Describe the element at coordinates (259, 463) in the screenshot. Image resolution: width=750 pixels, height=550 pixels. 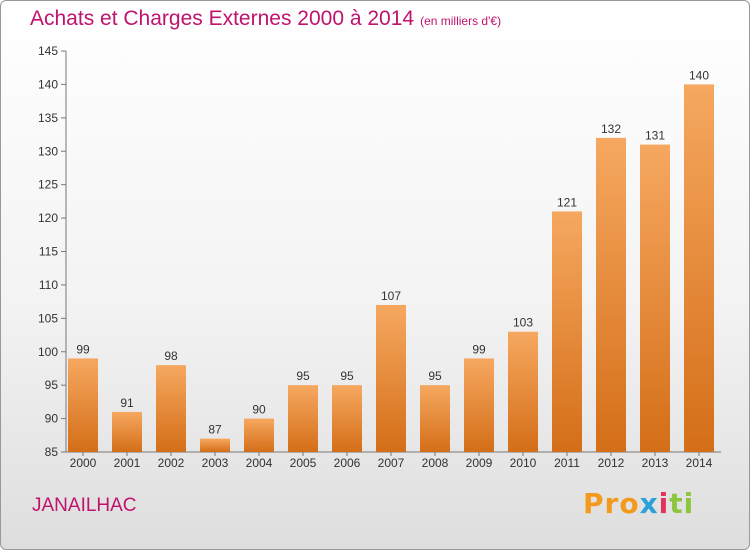
I see `x-tick-label: 2004` at that location.